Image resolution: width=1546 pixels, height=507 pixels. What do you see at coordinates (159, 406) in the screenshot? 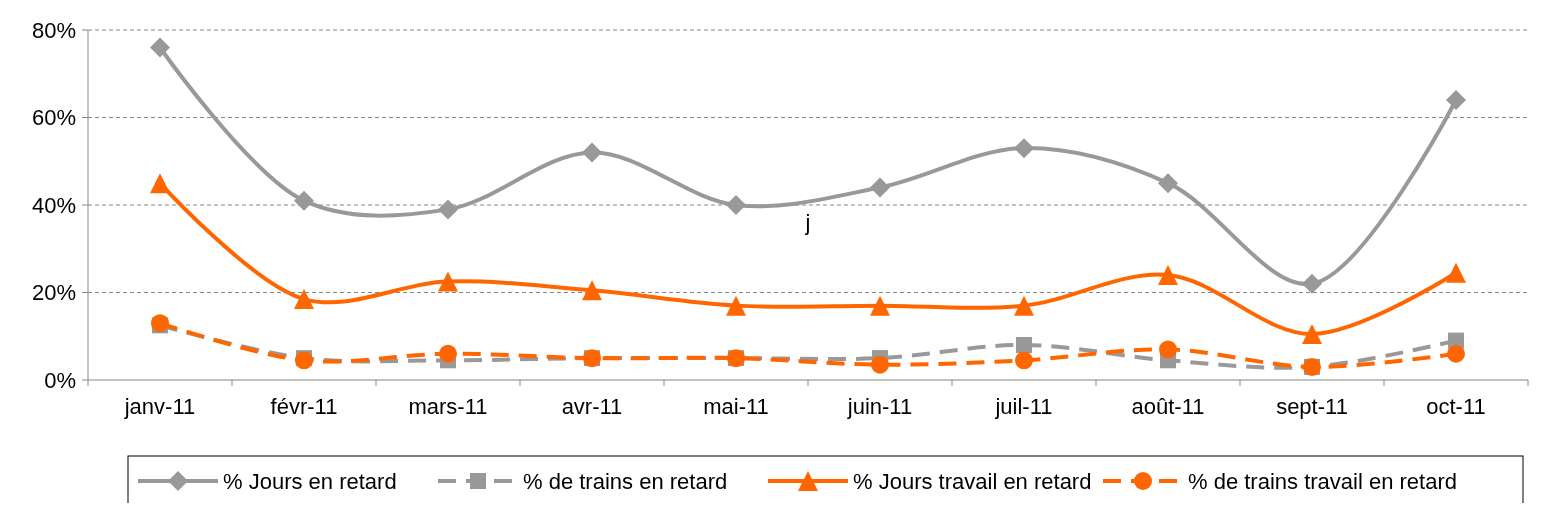
I see `x-tick-label: janv-11` at bounding box center [159, 406].